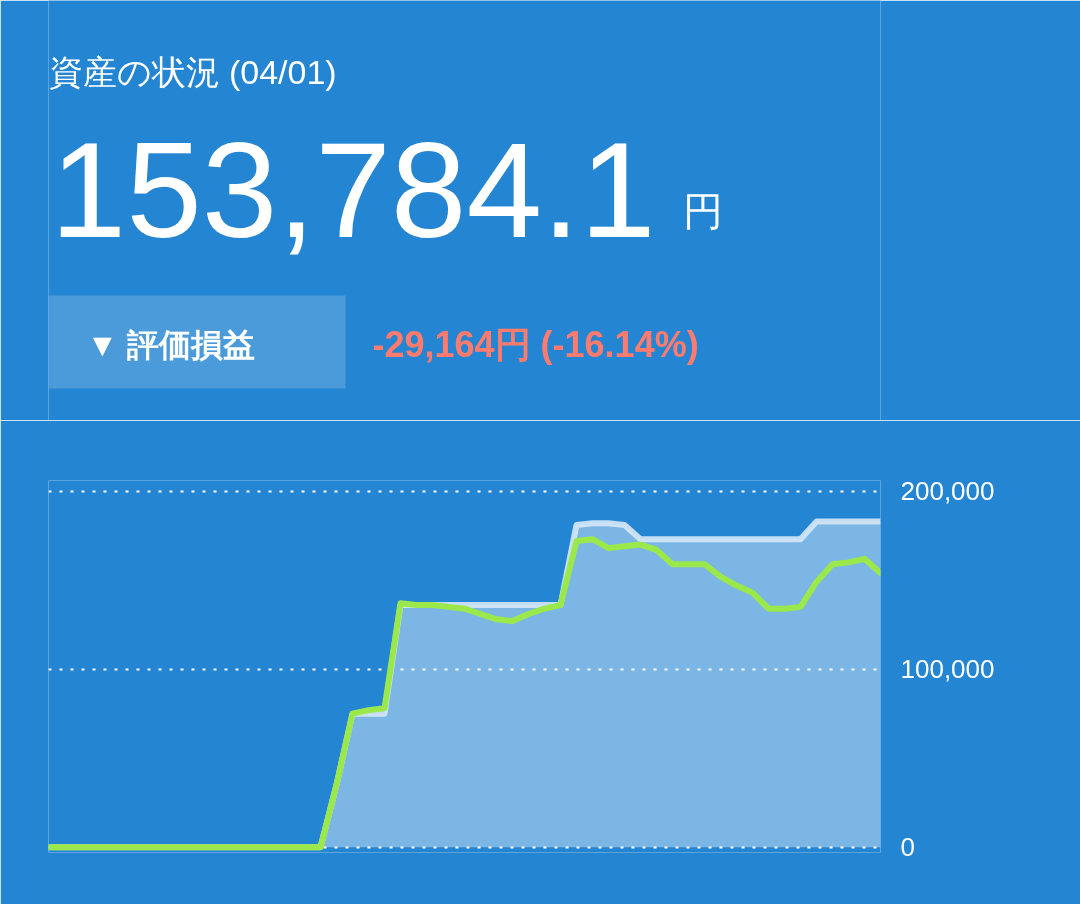 This screenshot has height=904, width=1080. What do you see at coordinates (907, 847) in the screenshot?
I see `y-tick-label: 0` at bounding box center [907, 847].